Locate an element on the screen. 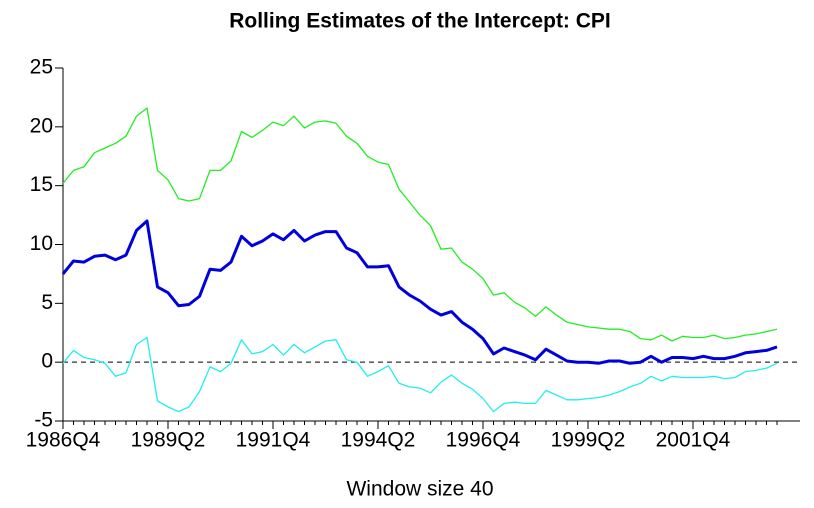 This screenshot has width=814, height=508. y-tick-label: 15 is located at coordinates (41, 184).